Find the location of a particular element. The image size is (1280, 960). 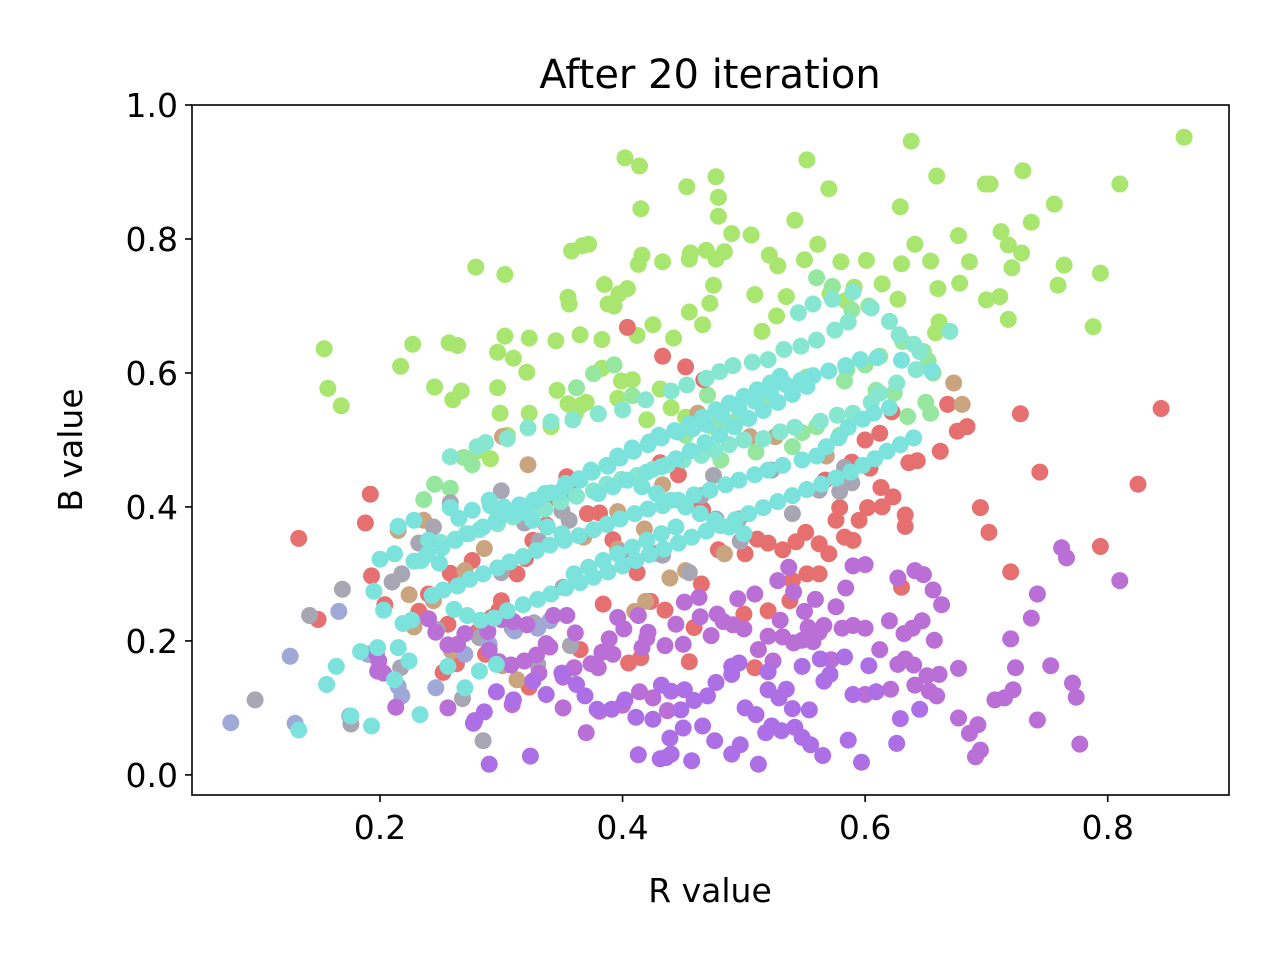

x-tick-label: 0.8 is located at coordinates (1107, 827).